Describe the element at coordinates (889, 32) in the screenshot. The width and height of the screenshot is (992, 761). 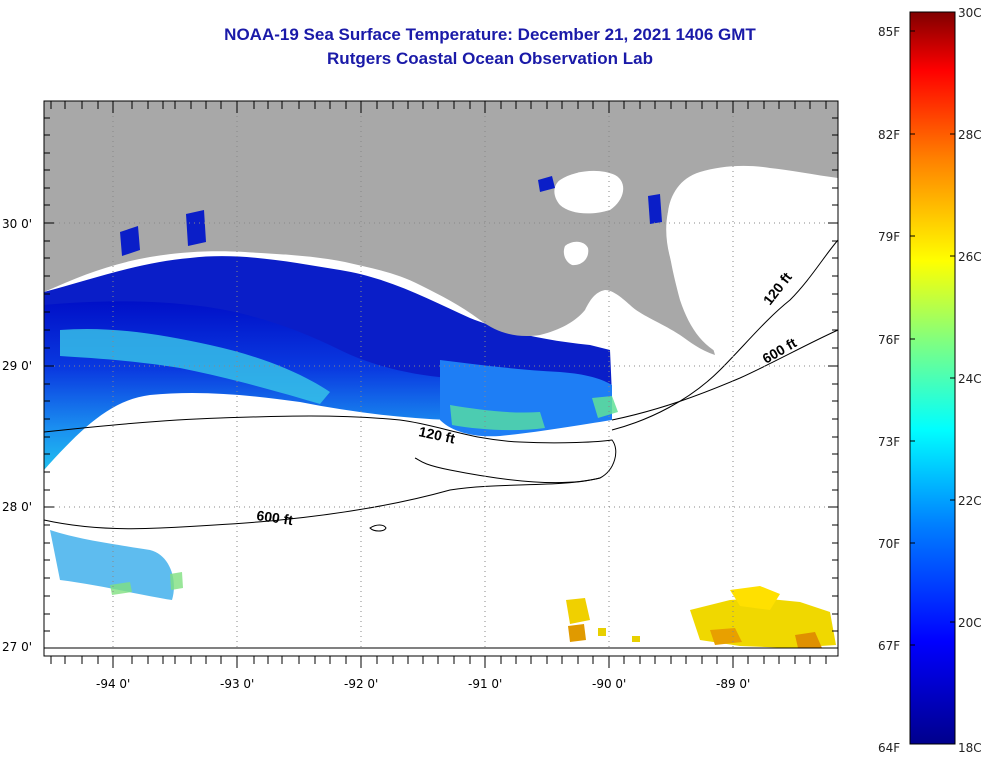
I see `colorbar-f-label: 85F` at that location.